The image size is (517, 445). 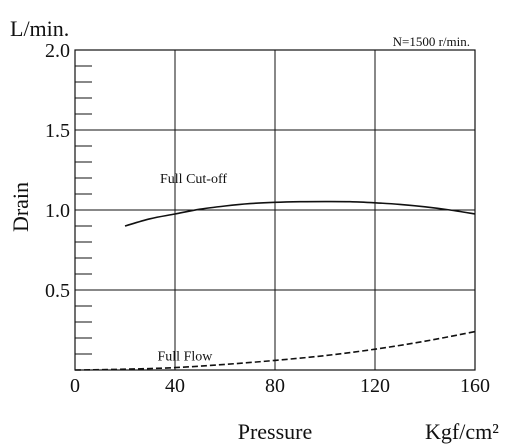 I want to click on x-tick-label: 120, so click(x=375, y=386).